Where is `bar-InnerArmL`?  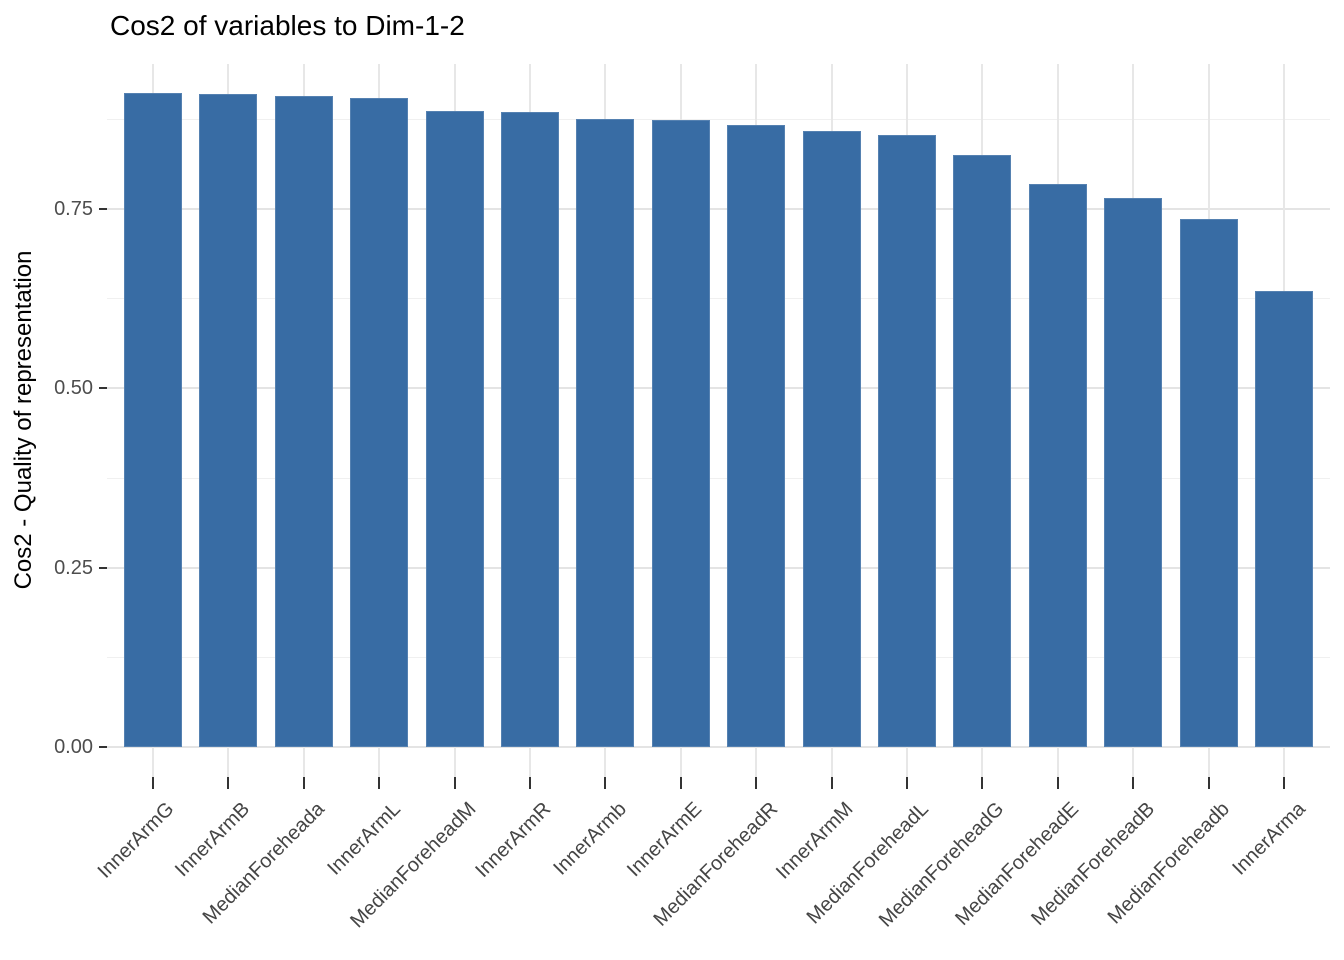 bar-InnerArmL is located at coordinates (379, 422).